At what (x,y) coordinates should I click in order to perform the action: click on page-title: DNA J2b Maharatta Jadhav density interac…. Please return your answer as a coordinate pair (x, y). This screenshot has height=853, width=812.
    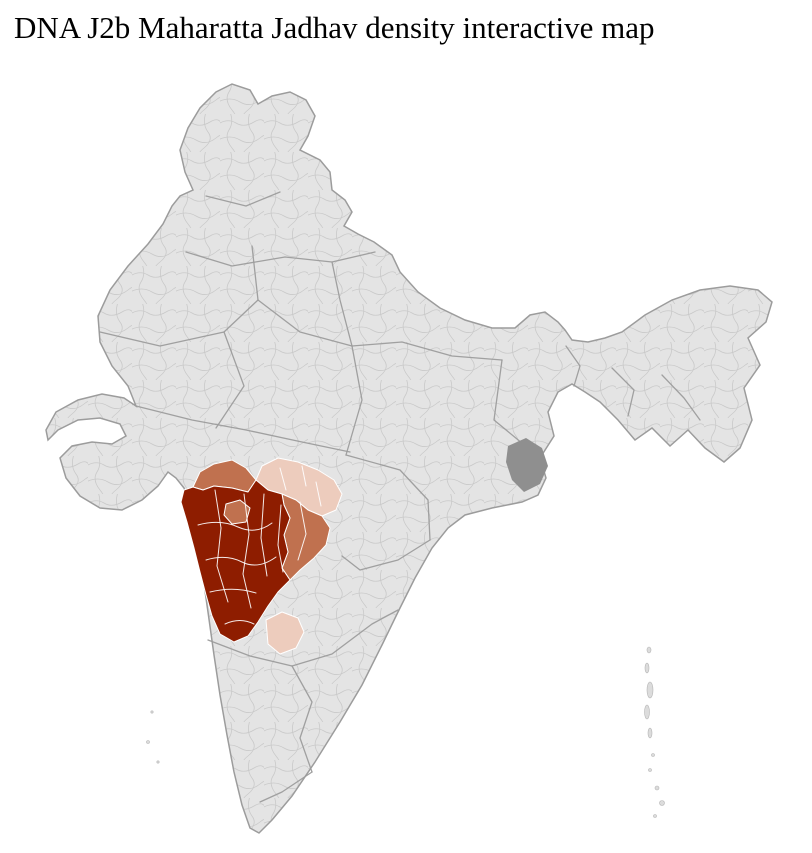
    Looking at the image, I should click on (334, 27).